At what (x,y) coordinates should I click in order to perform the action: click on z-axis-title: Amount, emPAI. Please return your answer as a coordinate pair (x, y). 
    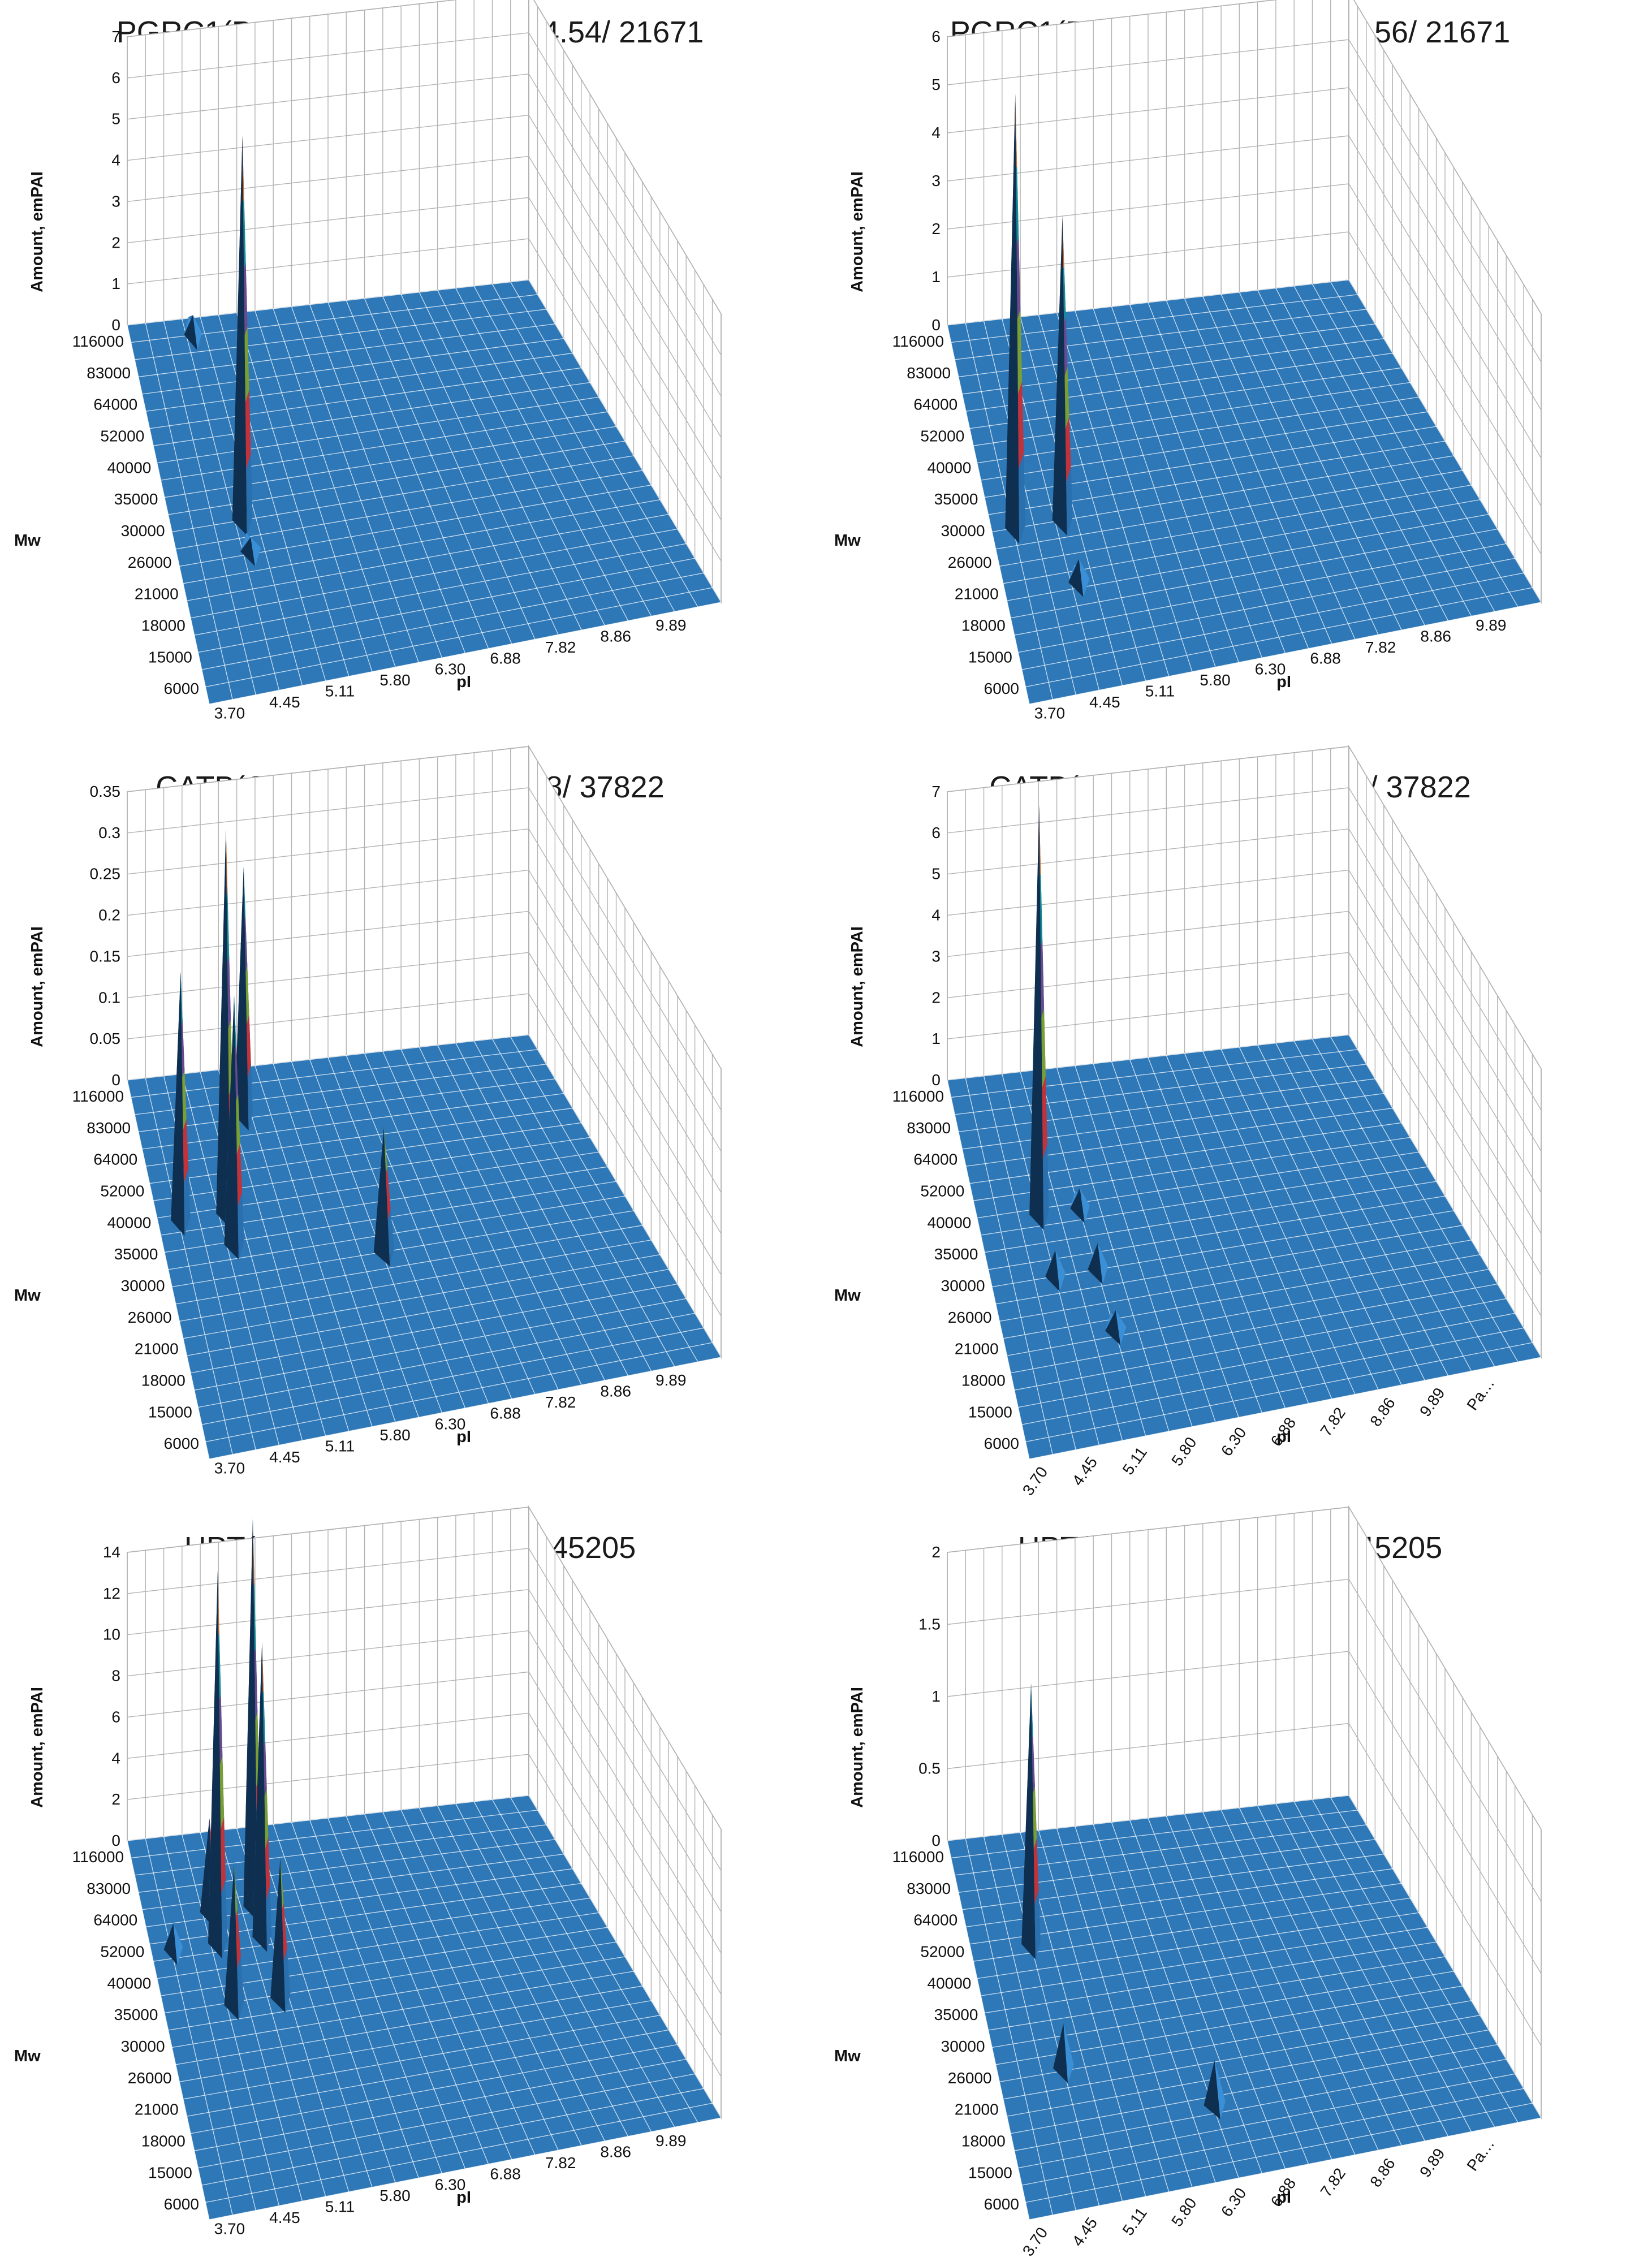
    Looking at the image, I should click on (857, 231).